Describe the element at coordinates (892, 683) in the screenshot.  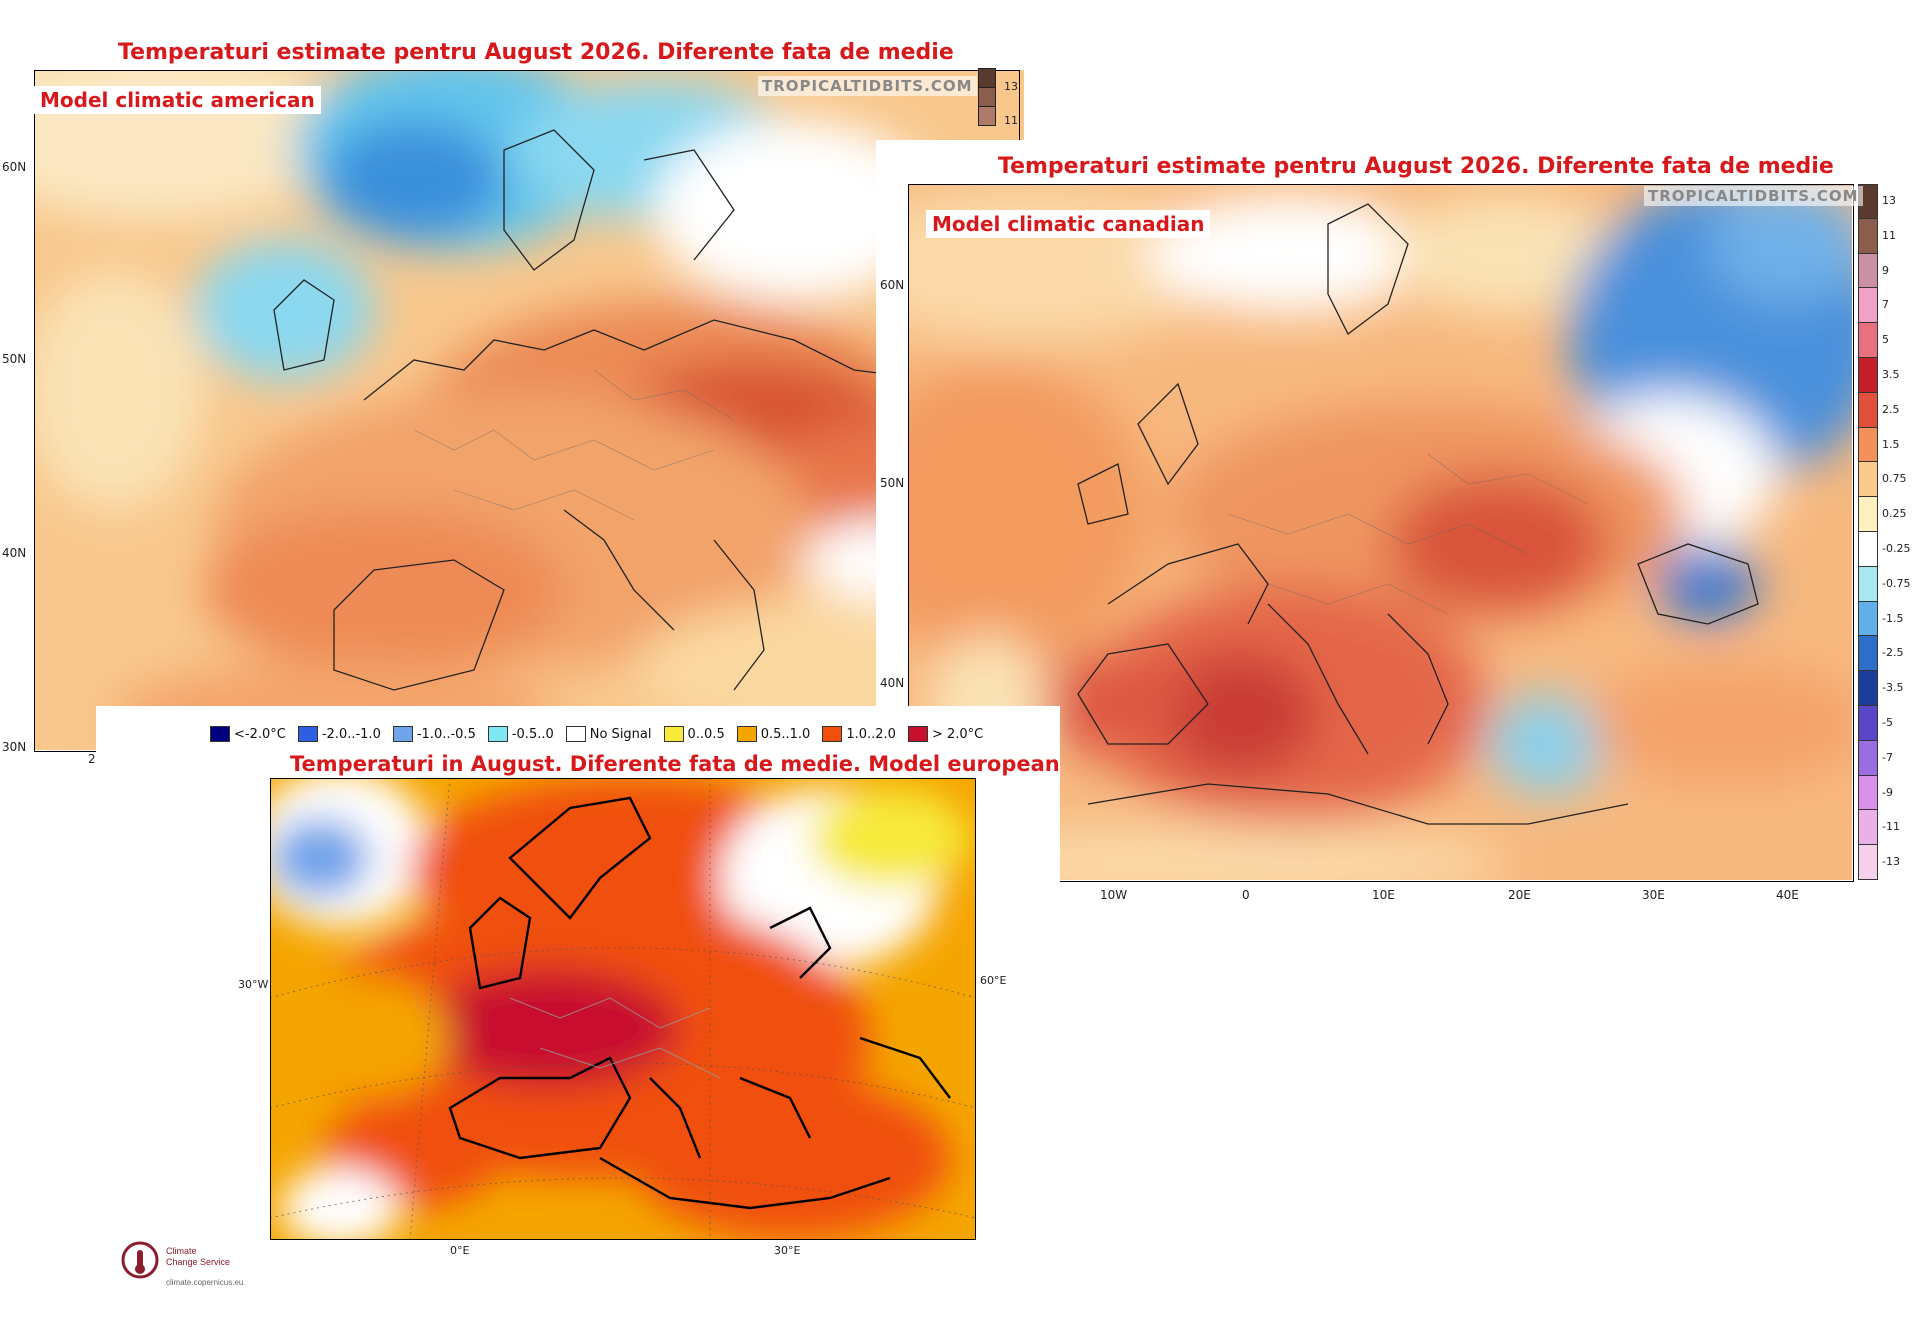
I see `canadian-lat-40: 40N` at that location.